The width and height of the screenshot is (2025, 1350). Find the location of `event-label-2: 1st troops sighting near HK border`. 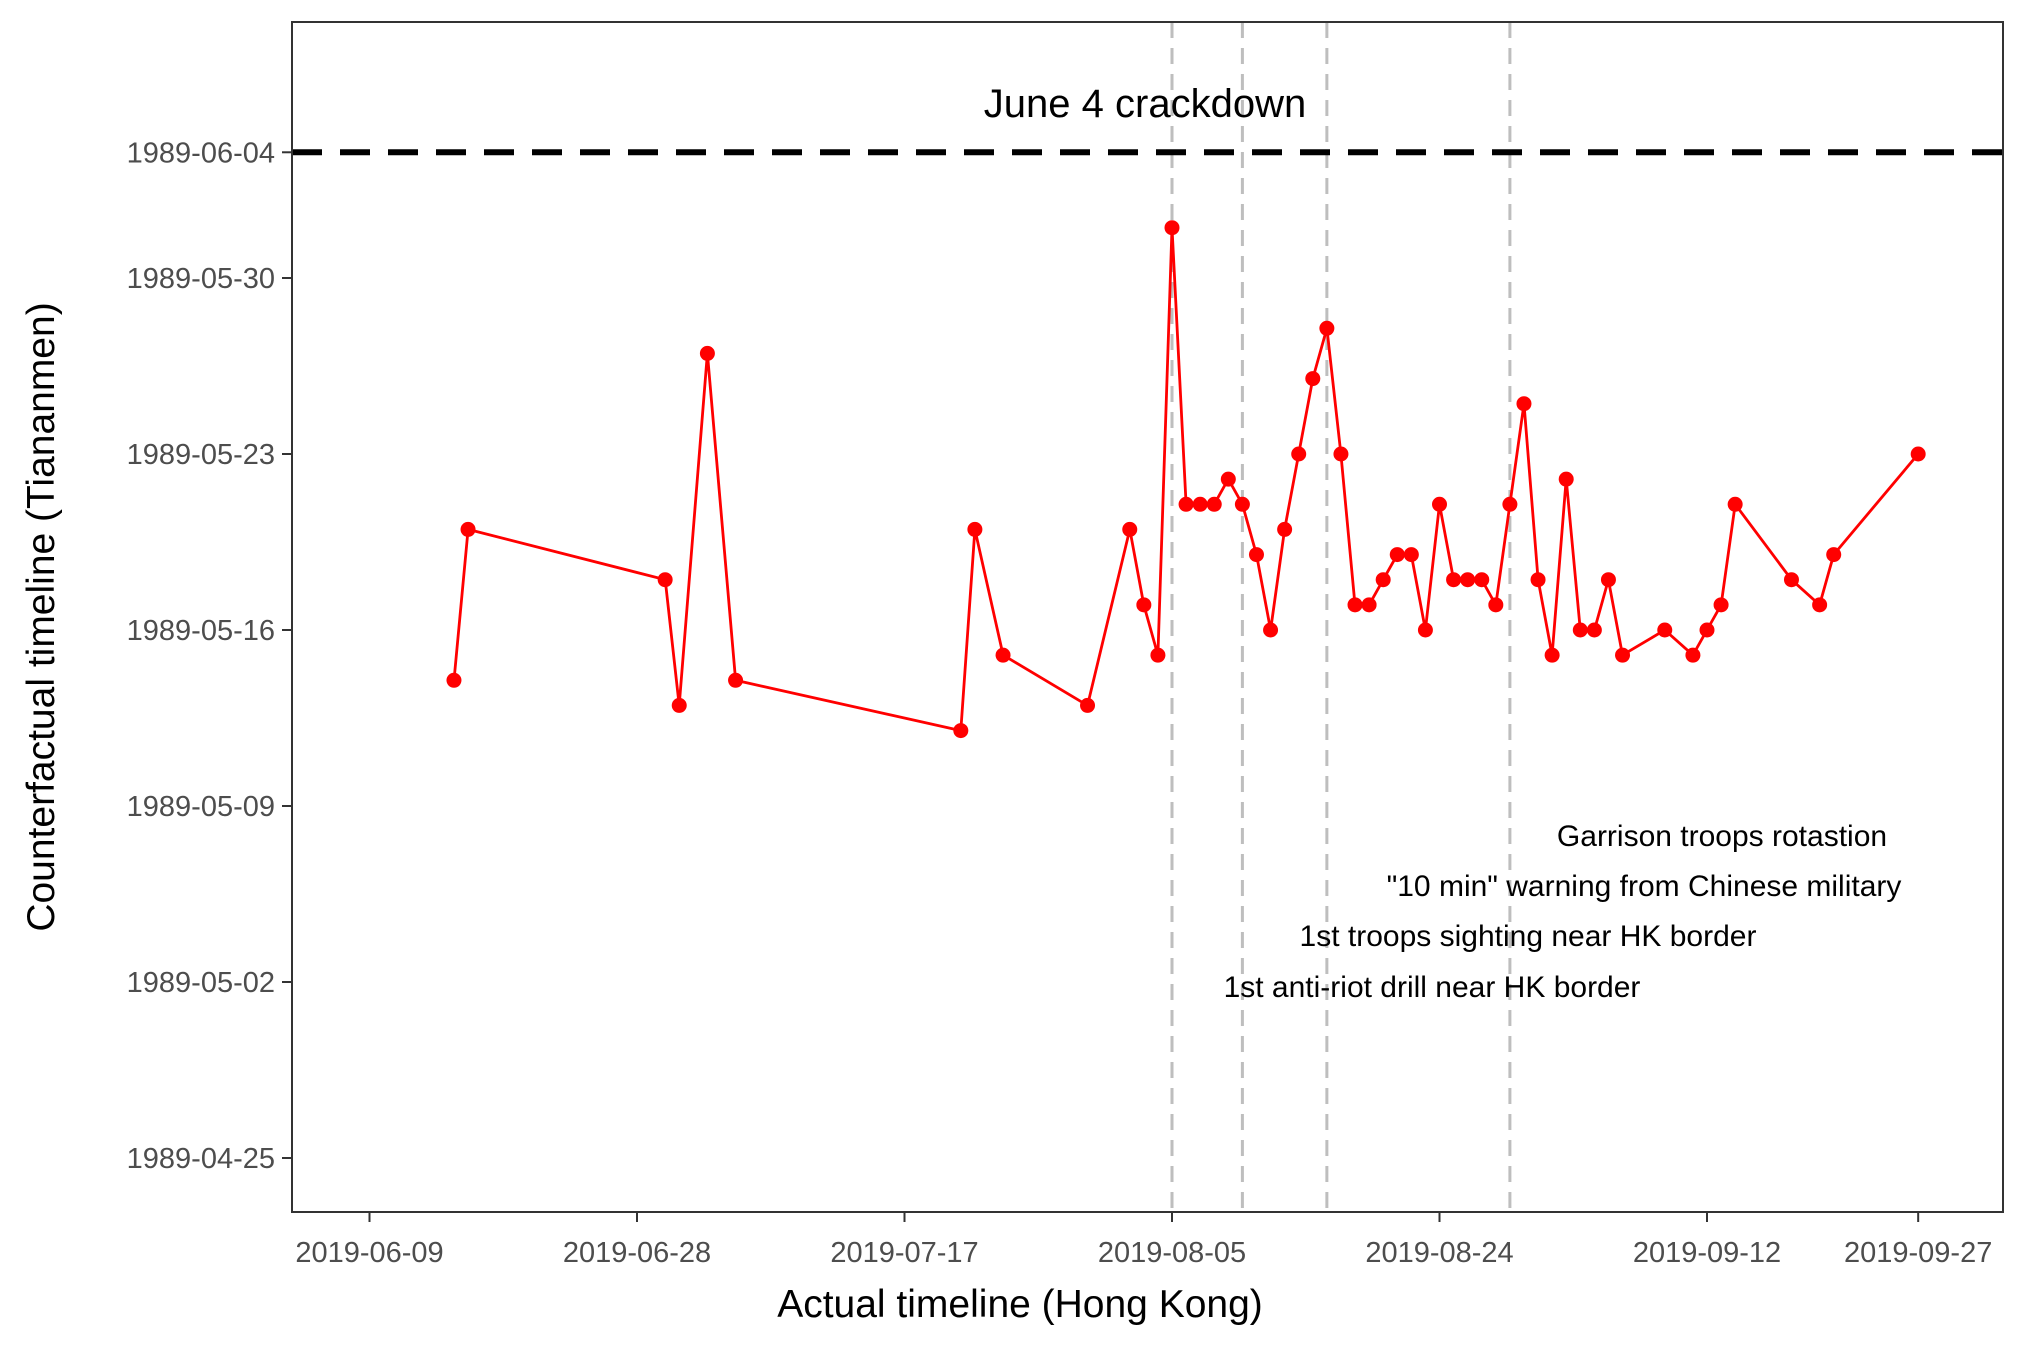

event-label-2: 1st troops sighting near HK border is located at coordinates (1528, 936).